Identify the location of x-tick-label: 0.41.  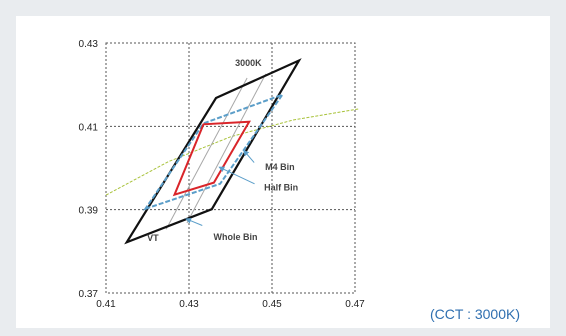
(106, 304).